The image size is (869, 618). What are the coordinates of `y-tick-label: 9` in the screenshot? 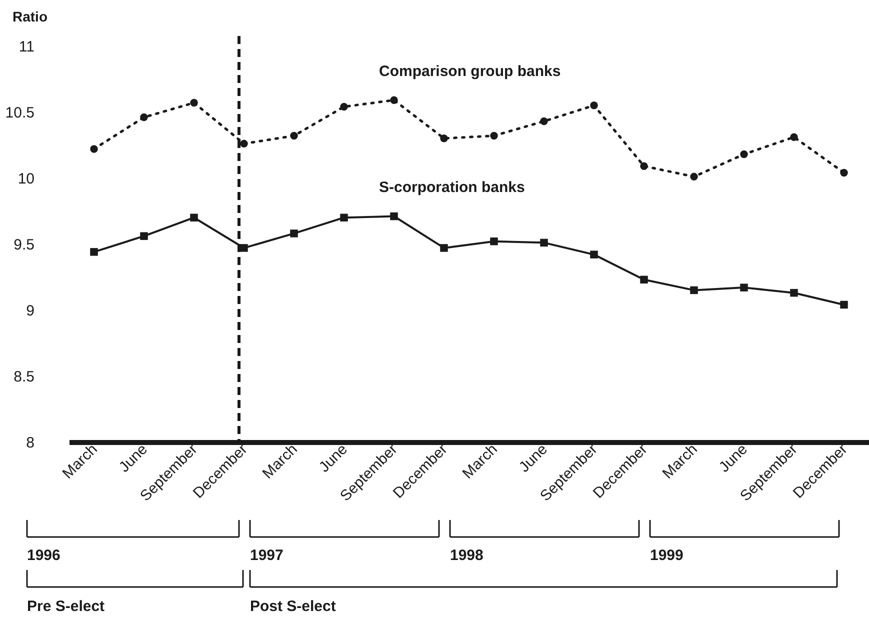 It's located at (30, 311).